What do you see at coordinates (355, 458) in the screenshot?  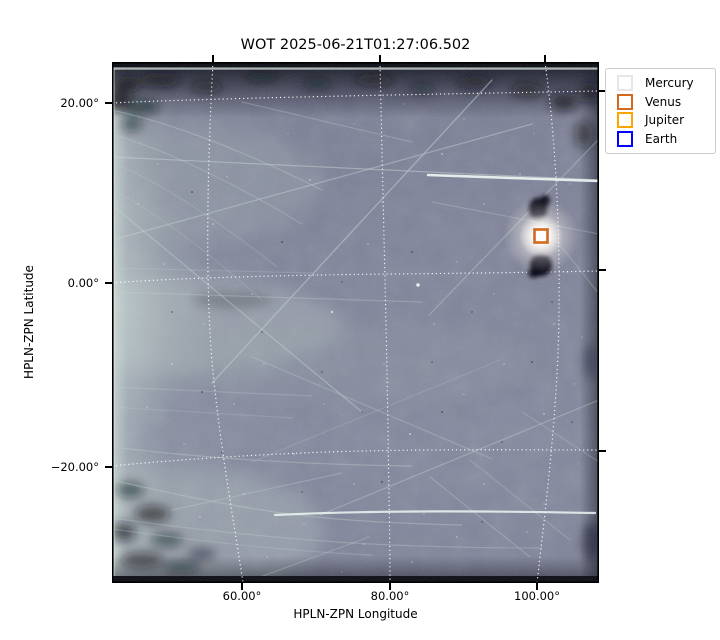 I see `parallel-m20` at bounding box center [355, 458].